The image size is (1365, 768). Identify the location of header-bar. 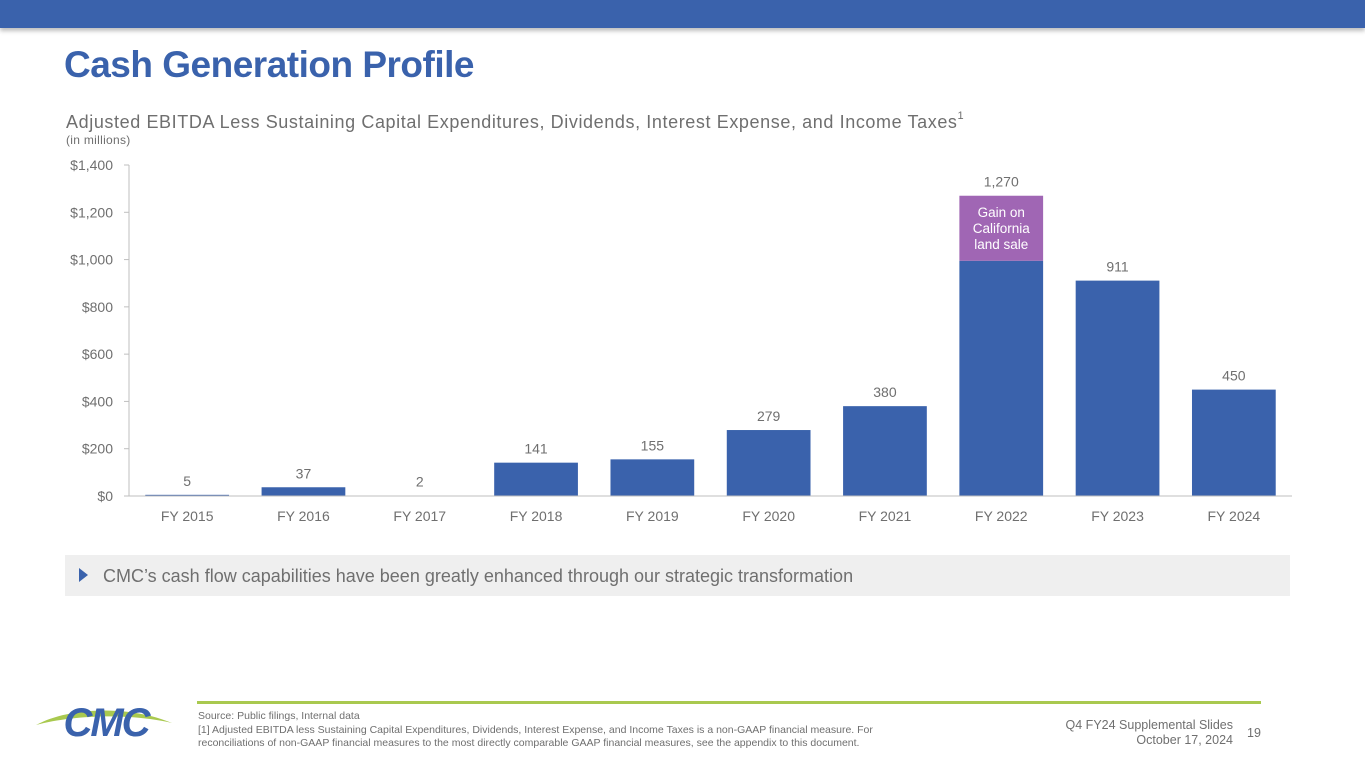
(682, 14).